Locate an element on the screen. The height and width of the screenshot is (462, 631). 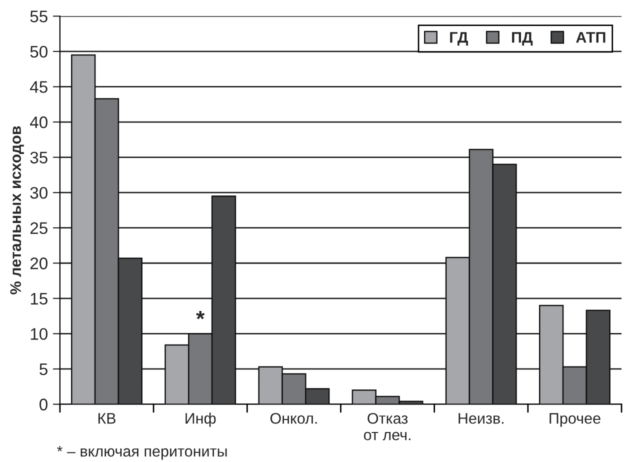
x-tick-label: КВ is located at coordinates (107, 418).